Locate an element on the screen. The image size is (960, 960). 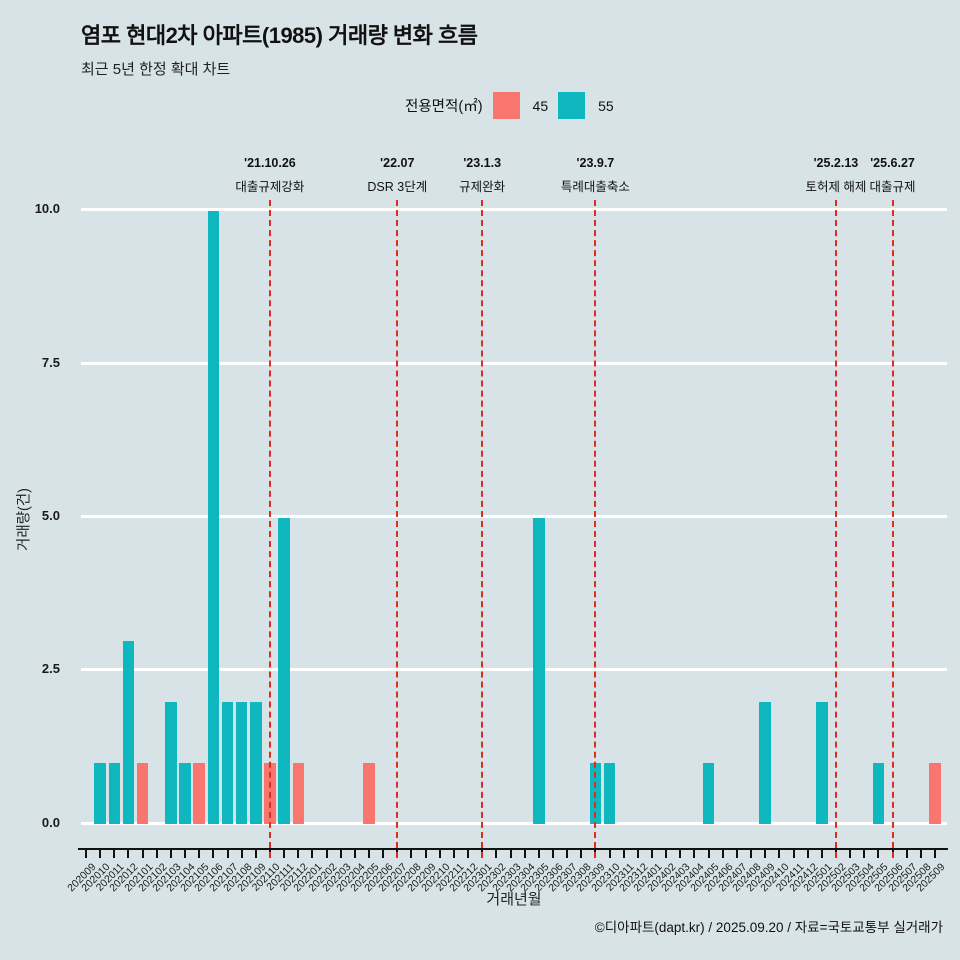
event-label-202207: DSR 3단계 is located at coordinates (397, 187).